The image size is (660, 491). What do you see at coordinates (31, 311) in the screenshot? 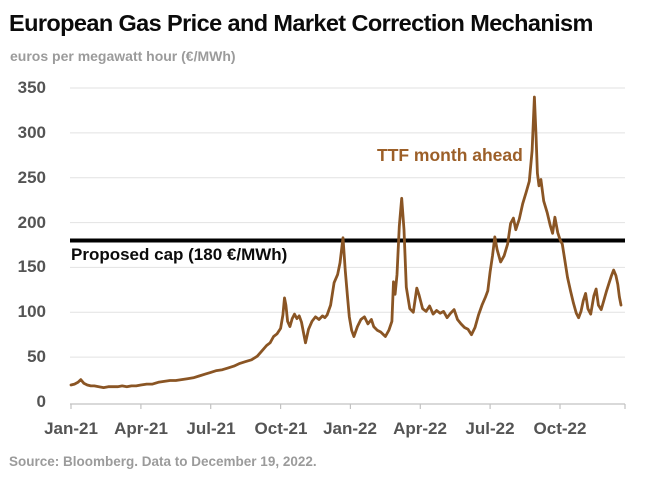
I see `y-axis-label-100: 100` at bounding box center [31, 311].